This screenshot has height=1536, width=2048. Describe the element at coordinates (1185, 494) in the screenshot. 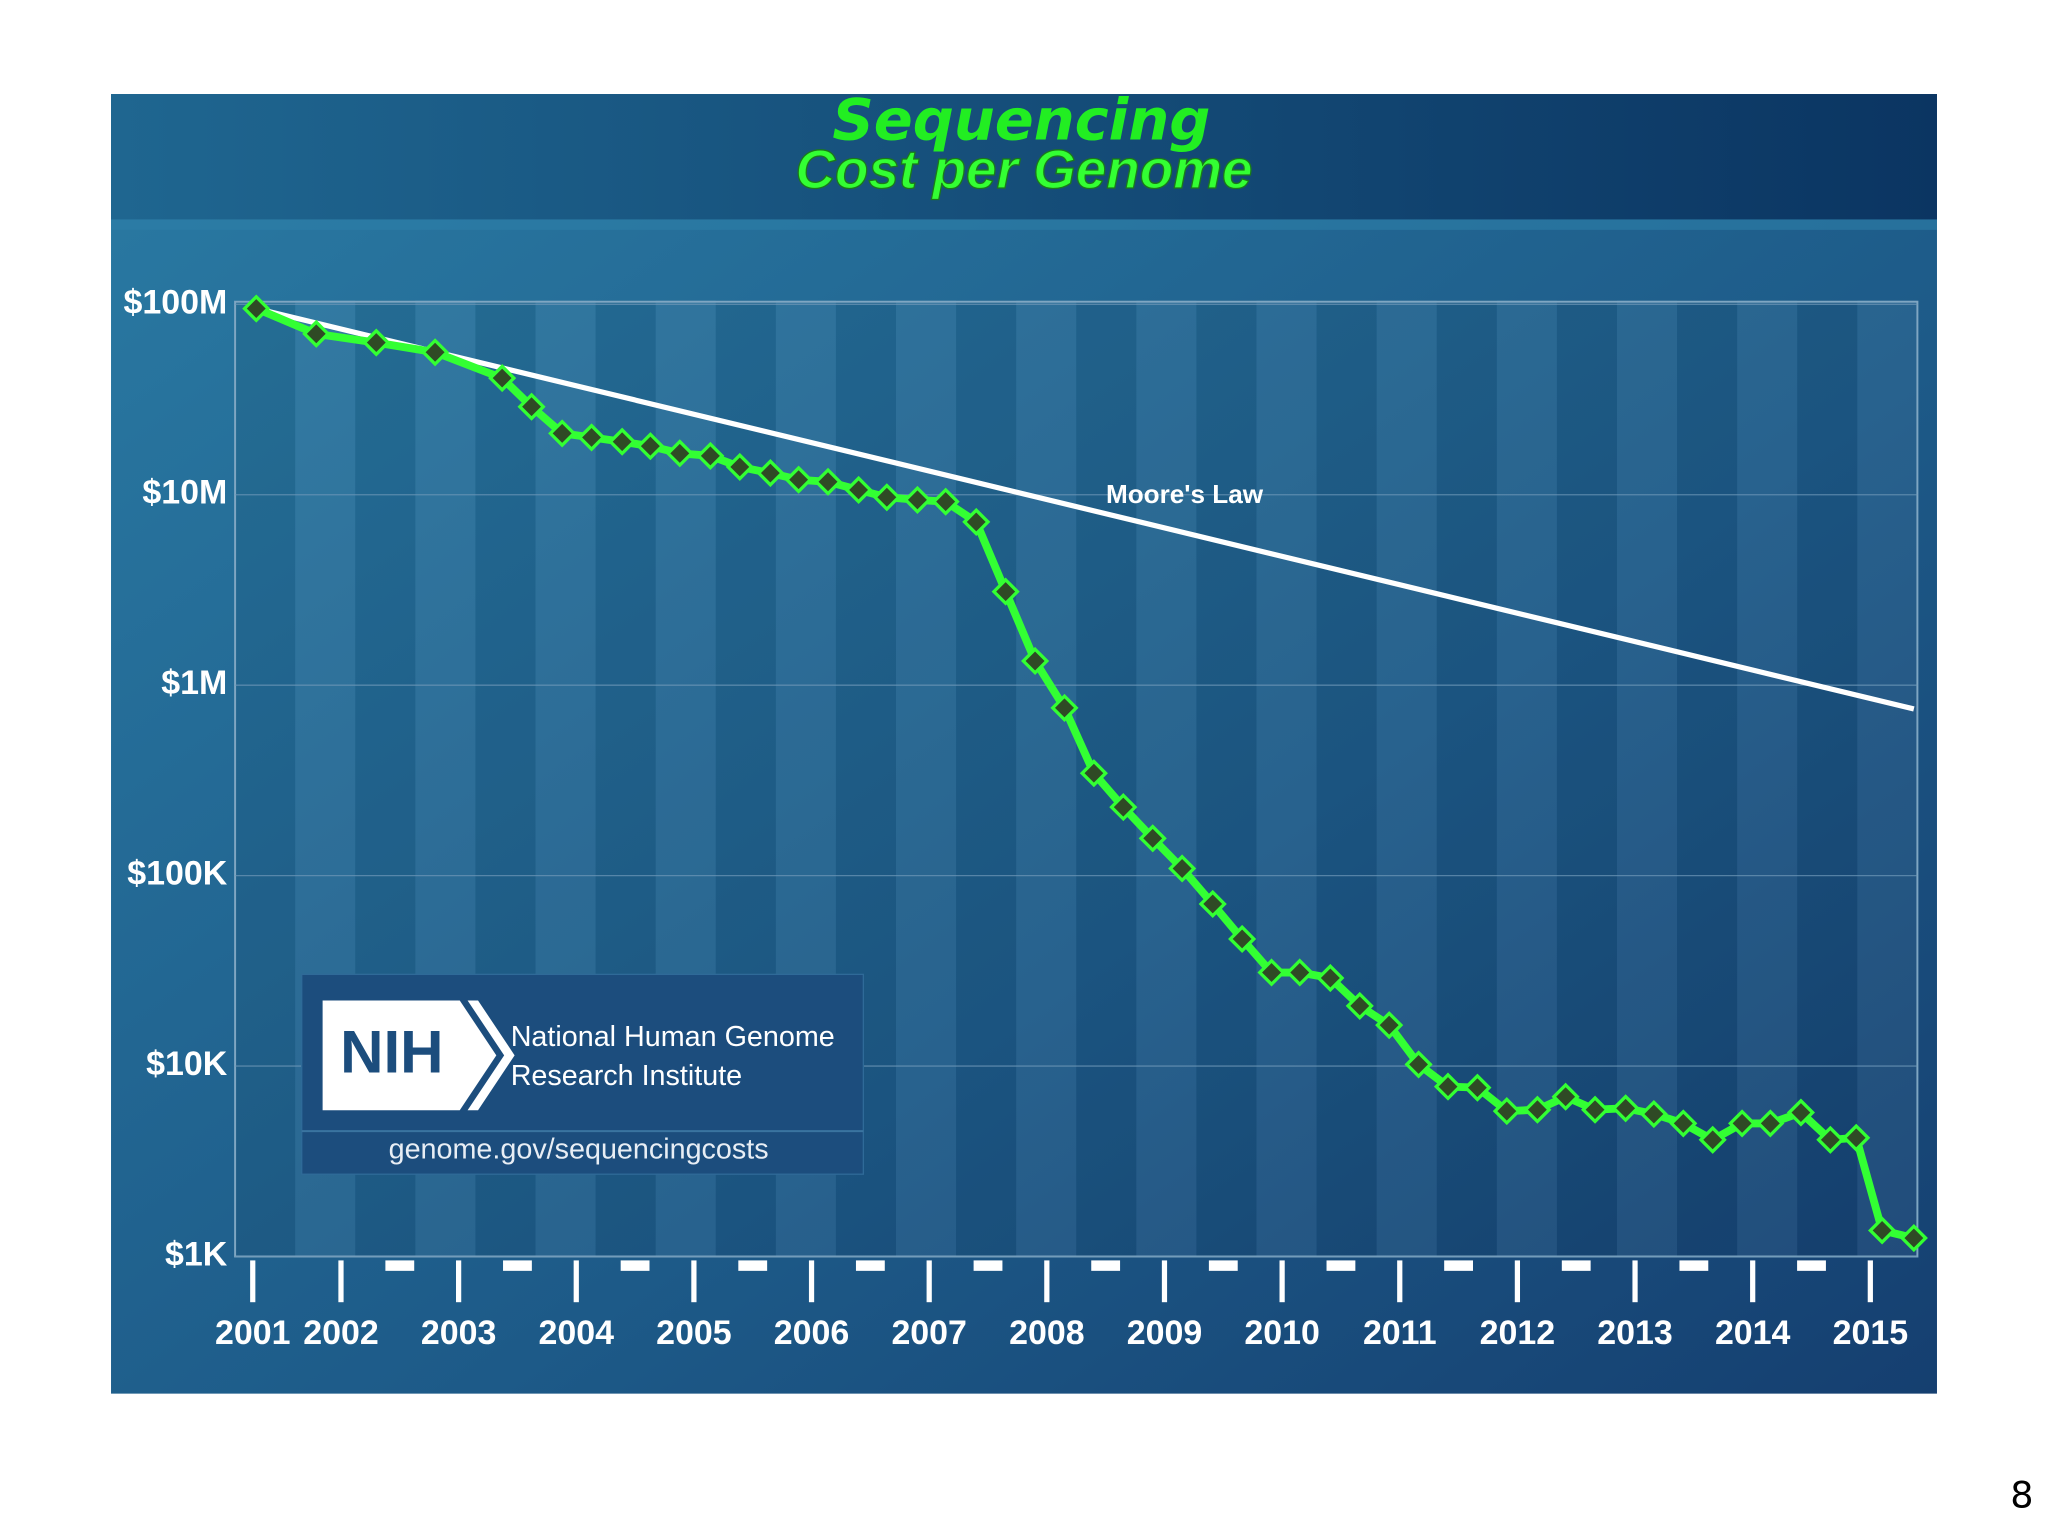

I see `trend-label: Moore's Law` at that location.